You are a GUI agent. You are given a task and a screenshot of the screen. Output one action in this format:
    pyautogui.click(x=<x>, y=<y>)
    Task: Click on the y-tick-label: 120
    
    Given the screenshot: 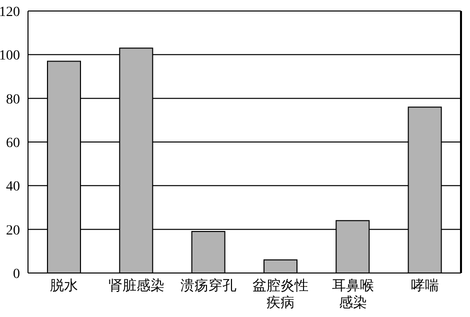 What is the action you would take?
    pyautogui.click(x=10, y=12)
    